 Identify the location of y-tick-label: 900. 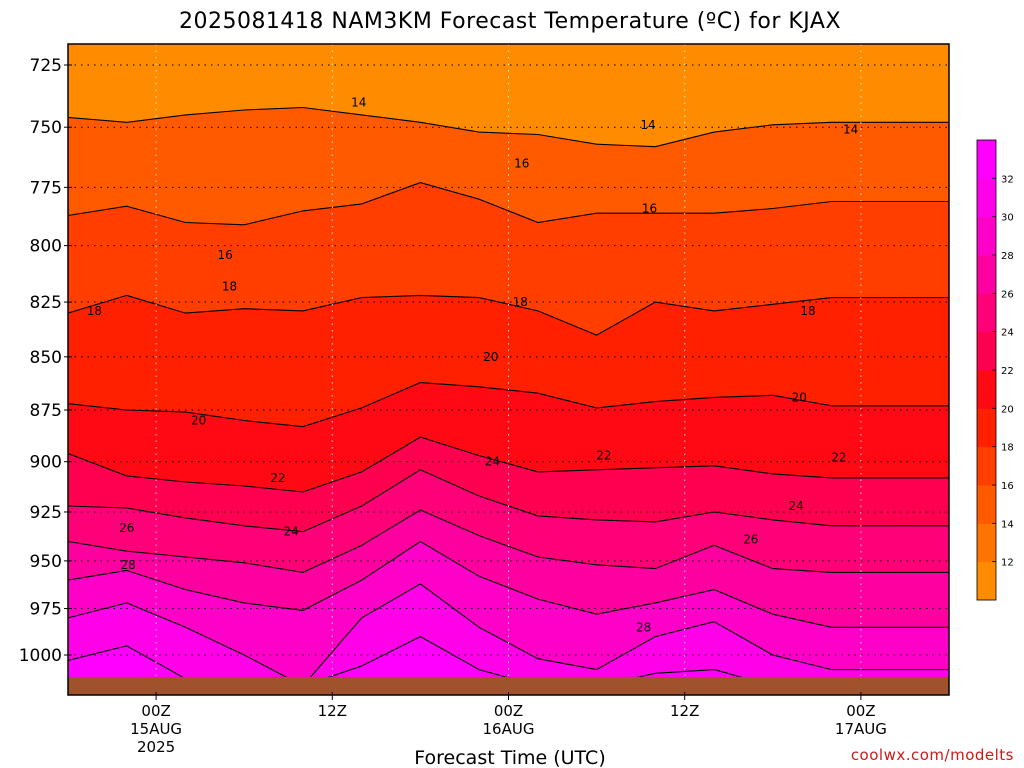
(46, 463).